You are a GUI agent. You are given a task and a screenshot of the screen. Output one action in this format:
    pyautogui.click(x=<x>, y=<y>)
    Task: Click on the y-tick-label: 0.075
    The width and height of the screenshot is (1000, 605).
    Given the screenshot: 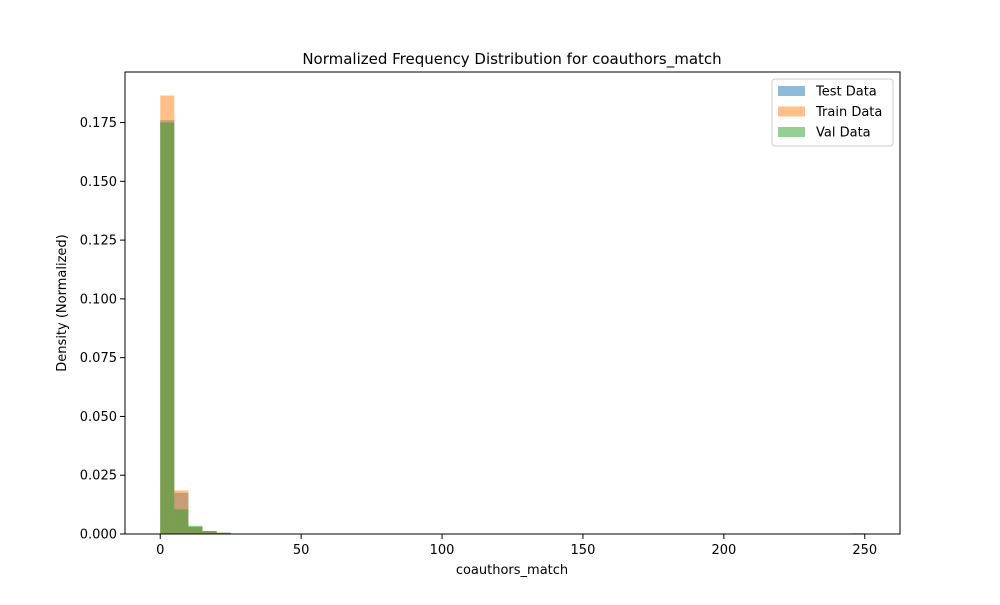 What is the action you would take?
    pyautogui.click(x=98, y=358)
    